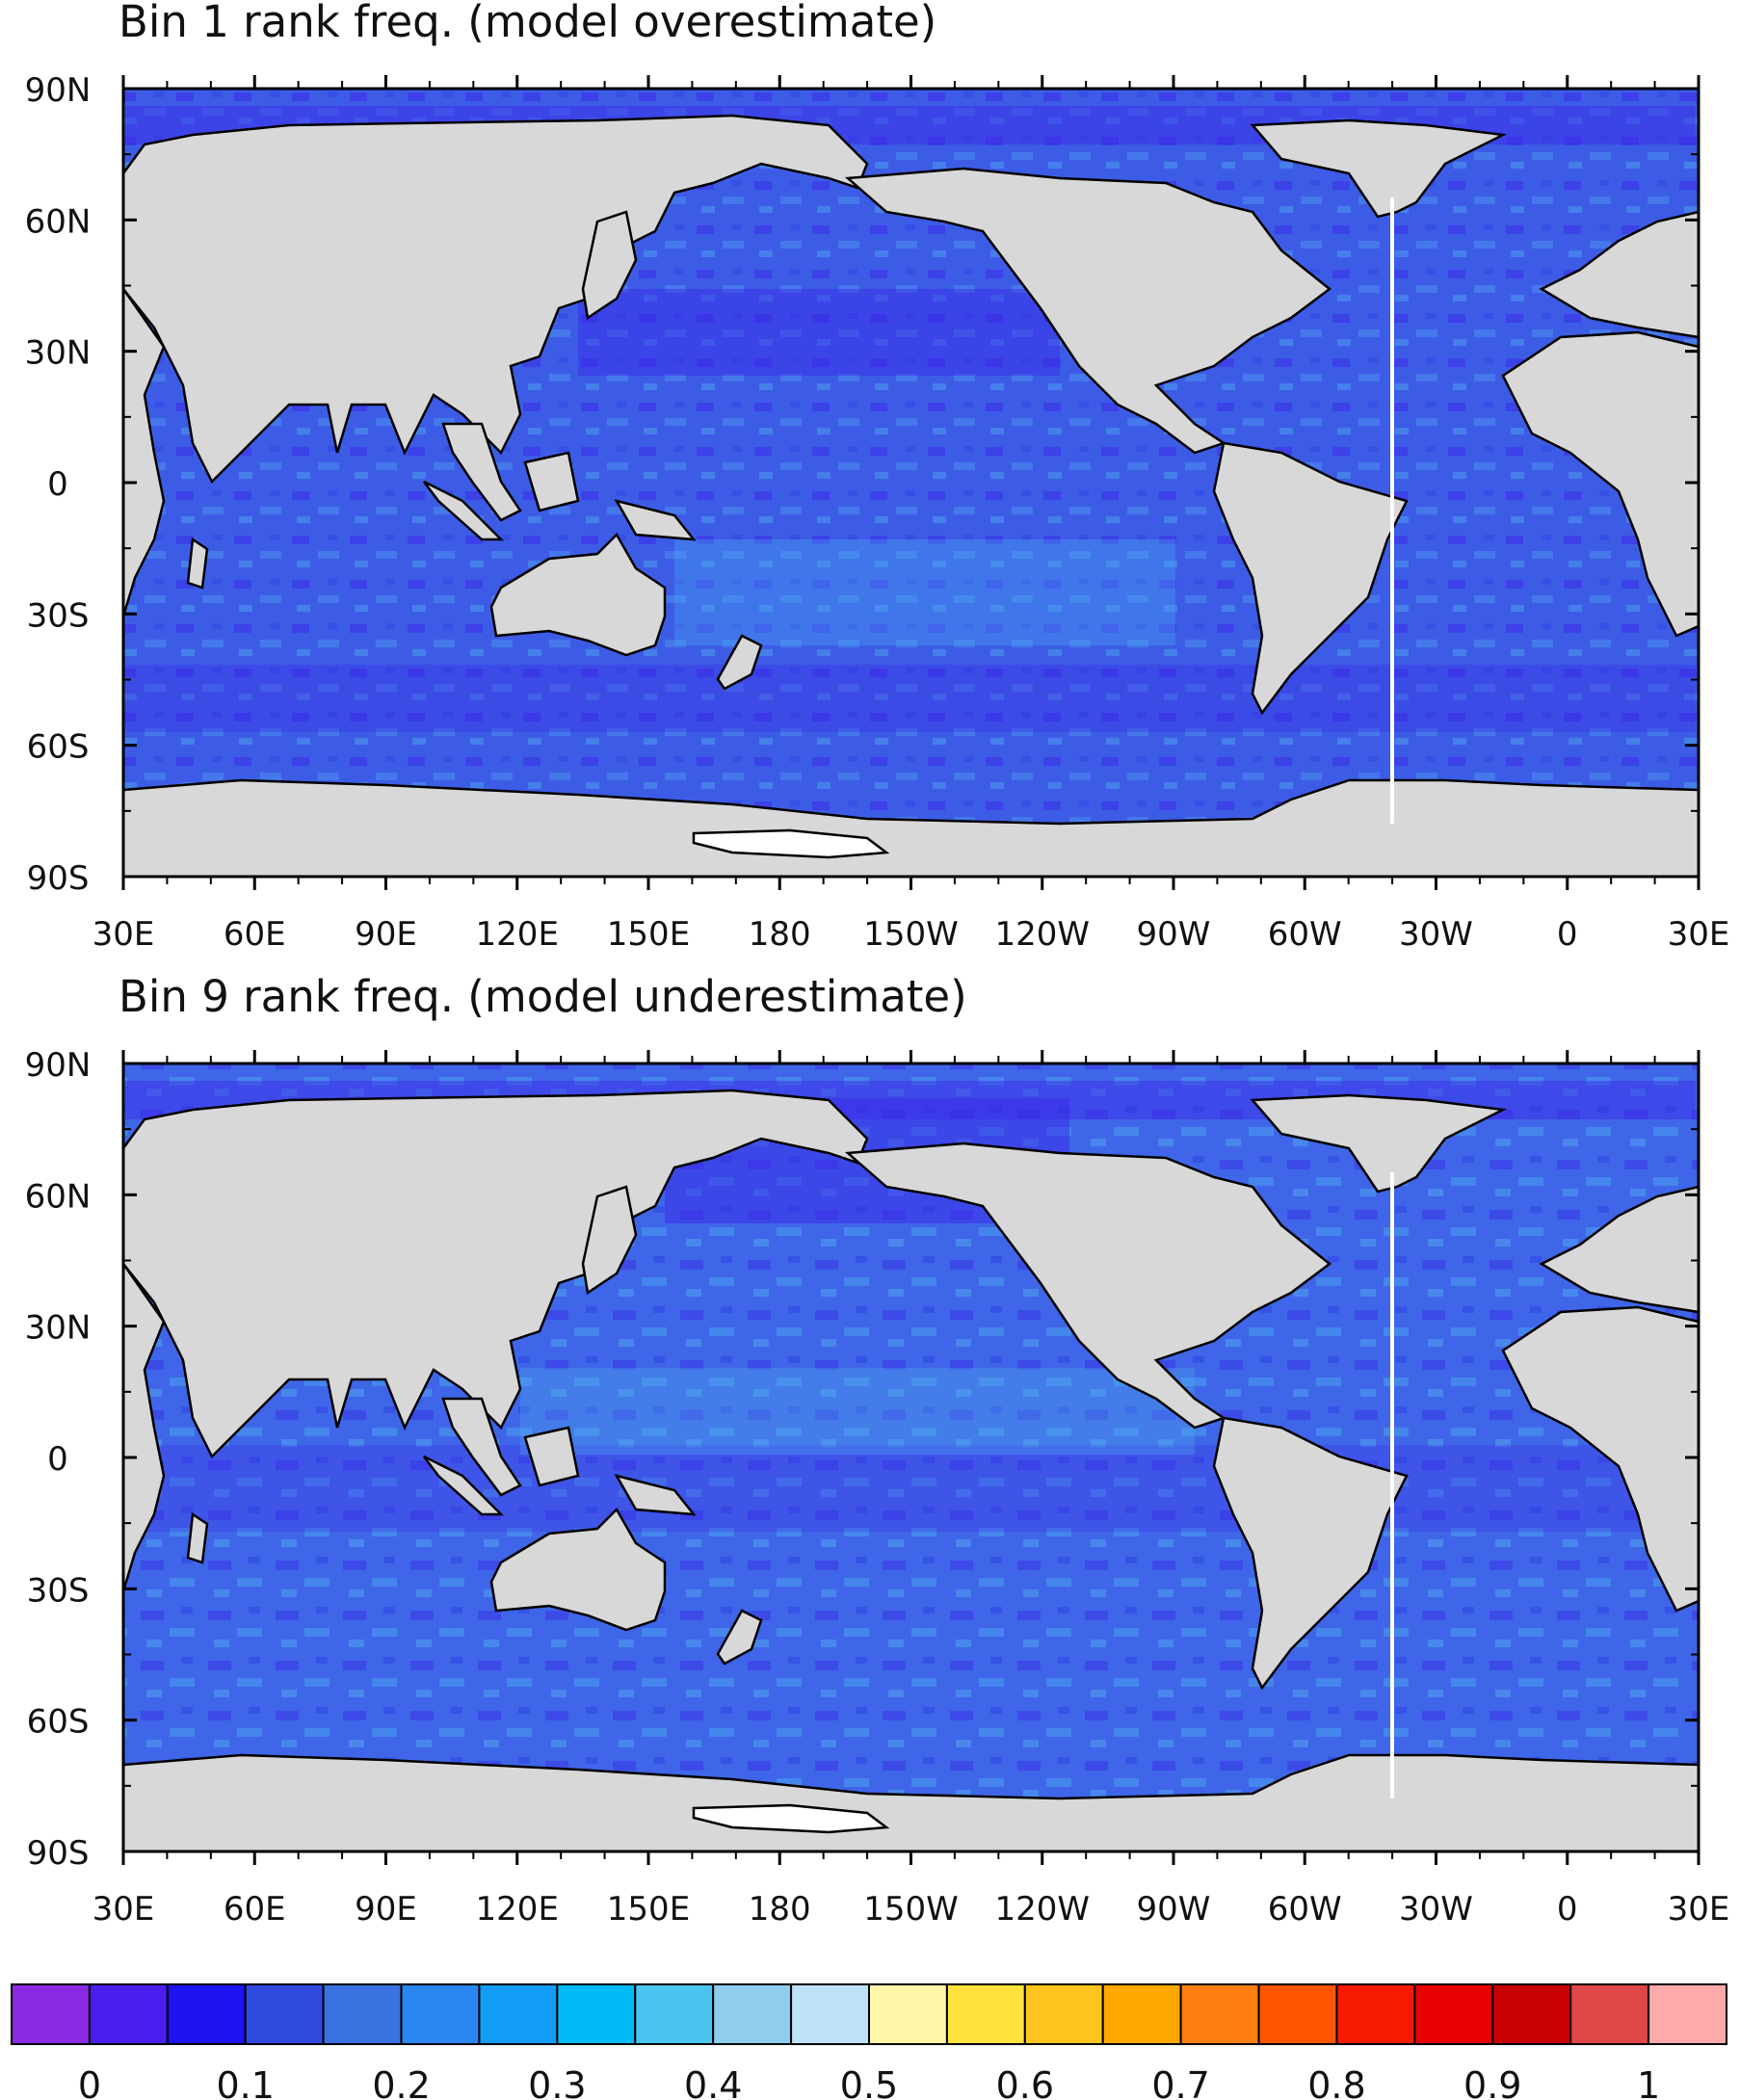 Image resolution: width=1740 pixels, height=2100 pixels. I want to click on colorbar-label: 1, so click(1648, 2082).